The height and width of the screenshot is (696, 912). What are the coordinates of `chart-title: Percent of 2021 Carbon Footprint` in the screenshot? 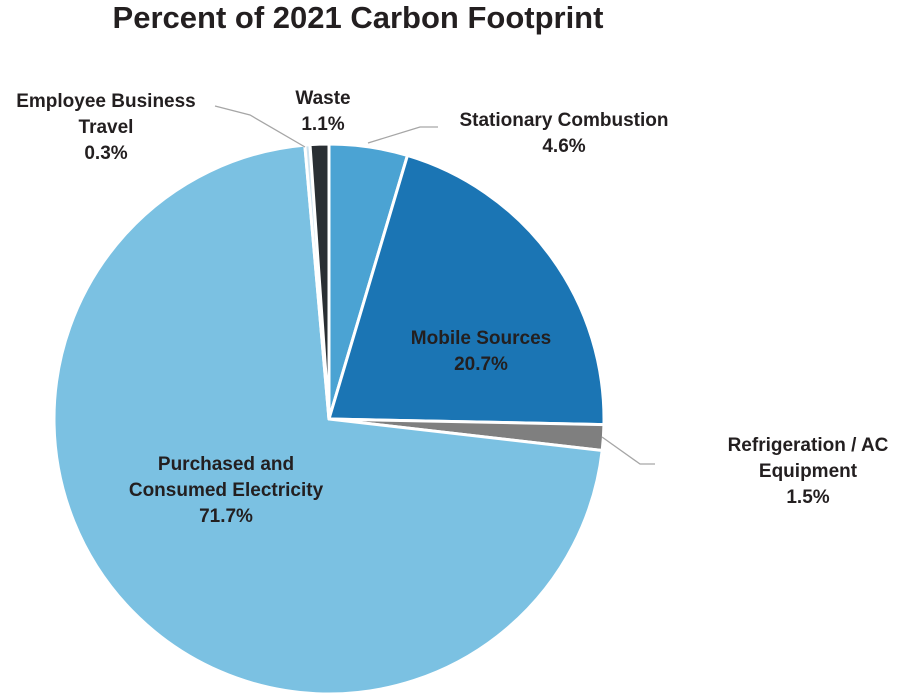 It's located at (358, 17).